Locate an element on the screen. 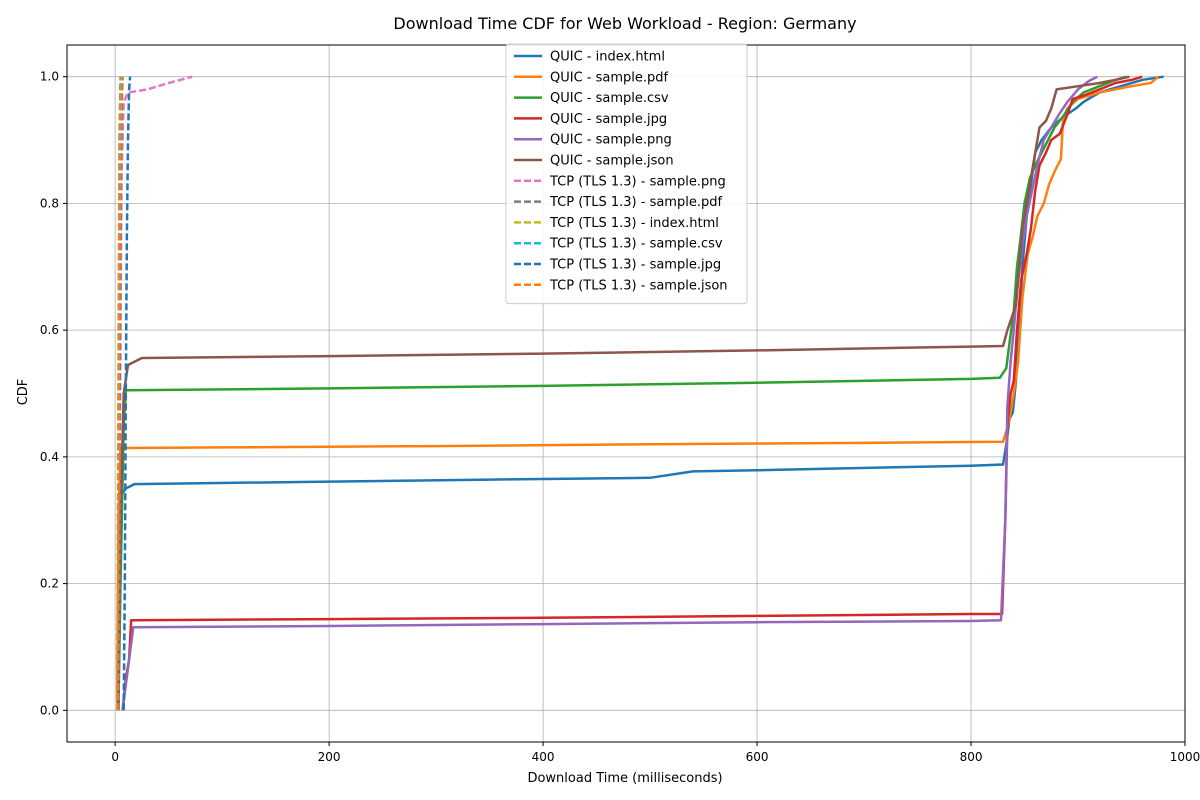 This screenshot has height=800, width=1200. x-tick-label: 800 is located at coordinates (971, 757).